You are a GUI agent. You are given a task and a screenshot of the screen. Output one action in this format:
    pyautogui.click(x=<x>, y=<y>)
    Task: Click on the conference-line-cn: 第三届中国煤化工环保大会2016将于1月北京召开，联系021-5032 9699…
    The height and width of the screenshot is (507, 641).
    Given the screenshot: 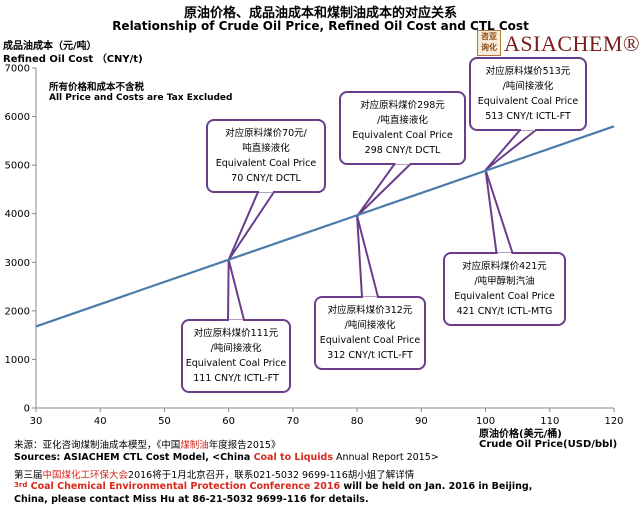 What is the action you would take?
    pyautogui.click(x=214, y=475)
    